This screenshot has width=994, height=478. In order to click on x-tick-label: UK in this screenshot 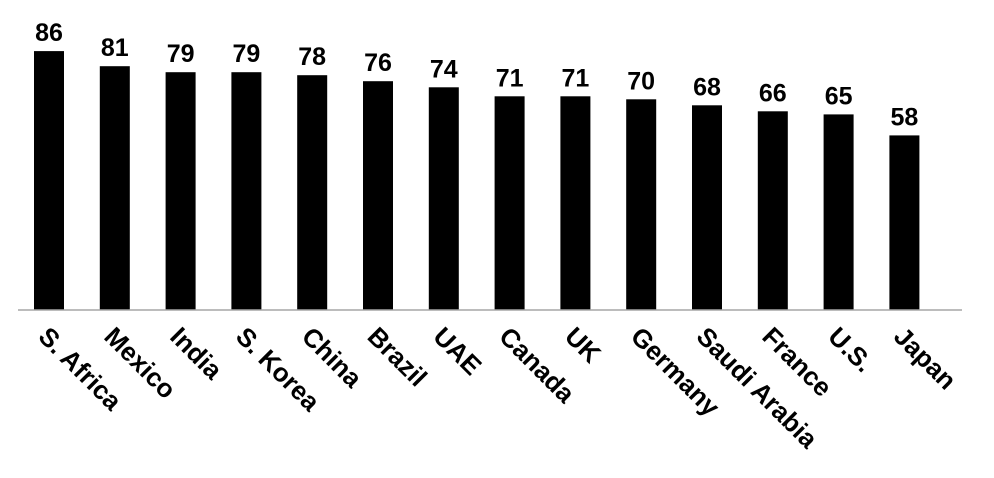, I will do `click(583, 345)`.